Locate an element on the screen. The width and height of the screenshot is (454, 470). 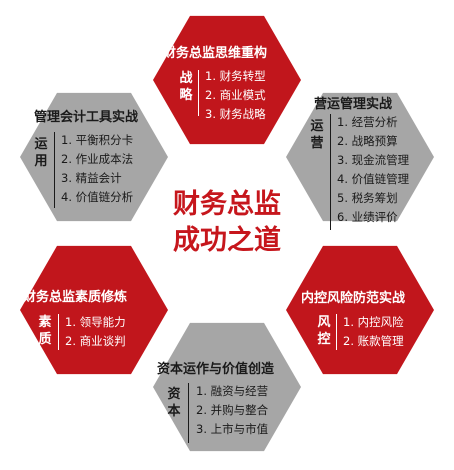
panel-risk-control-title: 内控风险防范实战 is located at coordinates (353, 298).